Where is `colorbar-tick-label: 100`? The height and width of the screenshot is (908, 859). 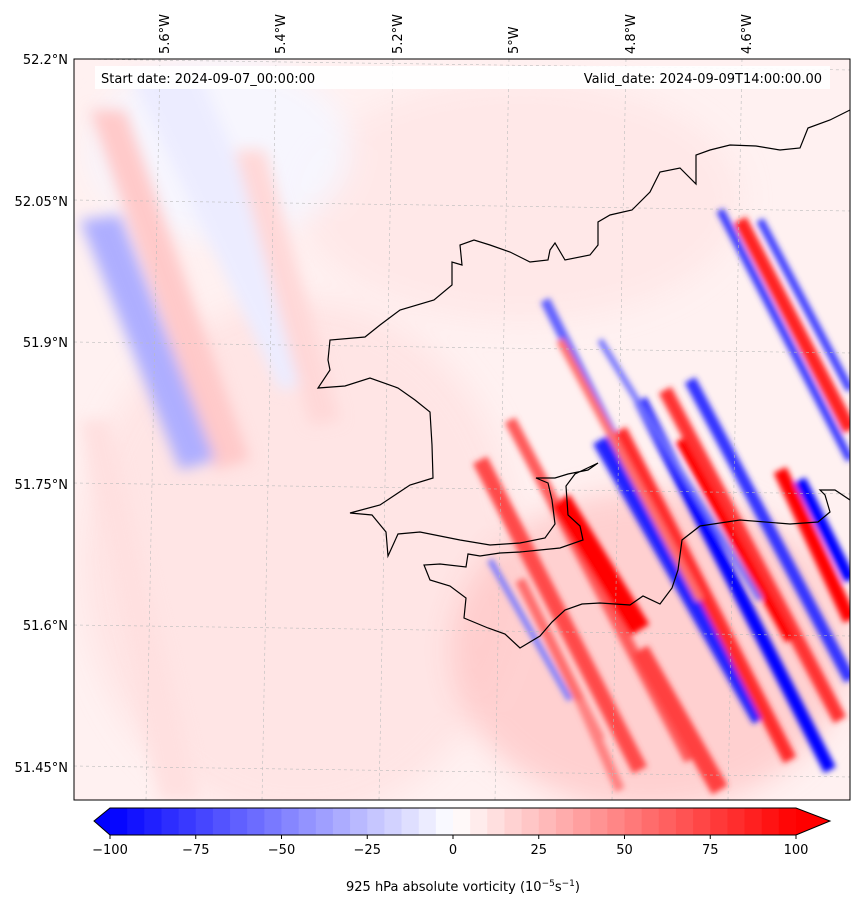
colorbar-tick-label: 100 is located at coordinates (796, 850).